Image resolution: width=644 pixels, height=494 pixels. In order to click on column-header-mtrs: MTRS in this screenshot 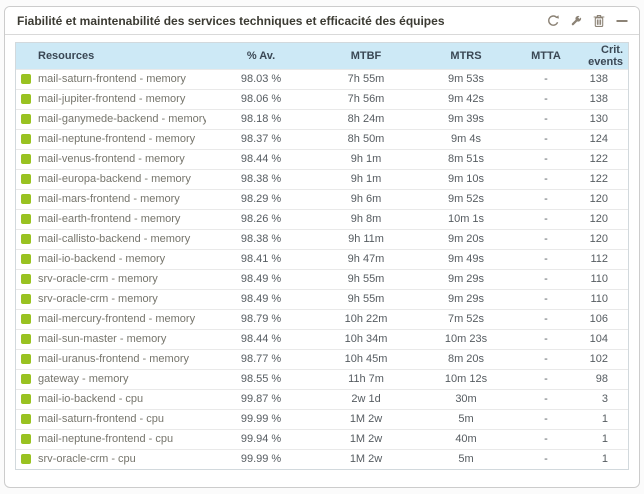, I will do `click(466, 56)`.